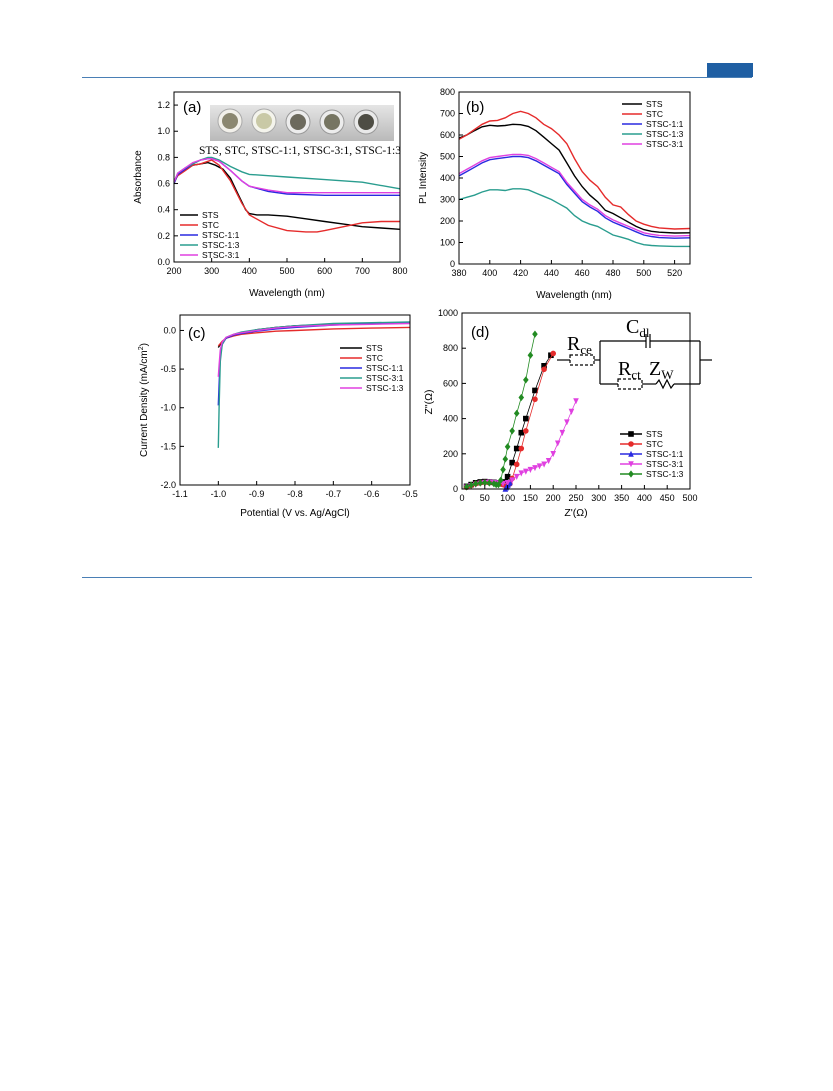 The image size is (833, 1091). Describe the element at coordinates (210, 225) in the screenshot. I see `legend-label: STC` at that location.